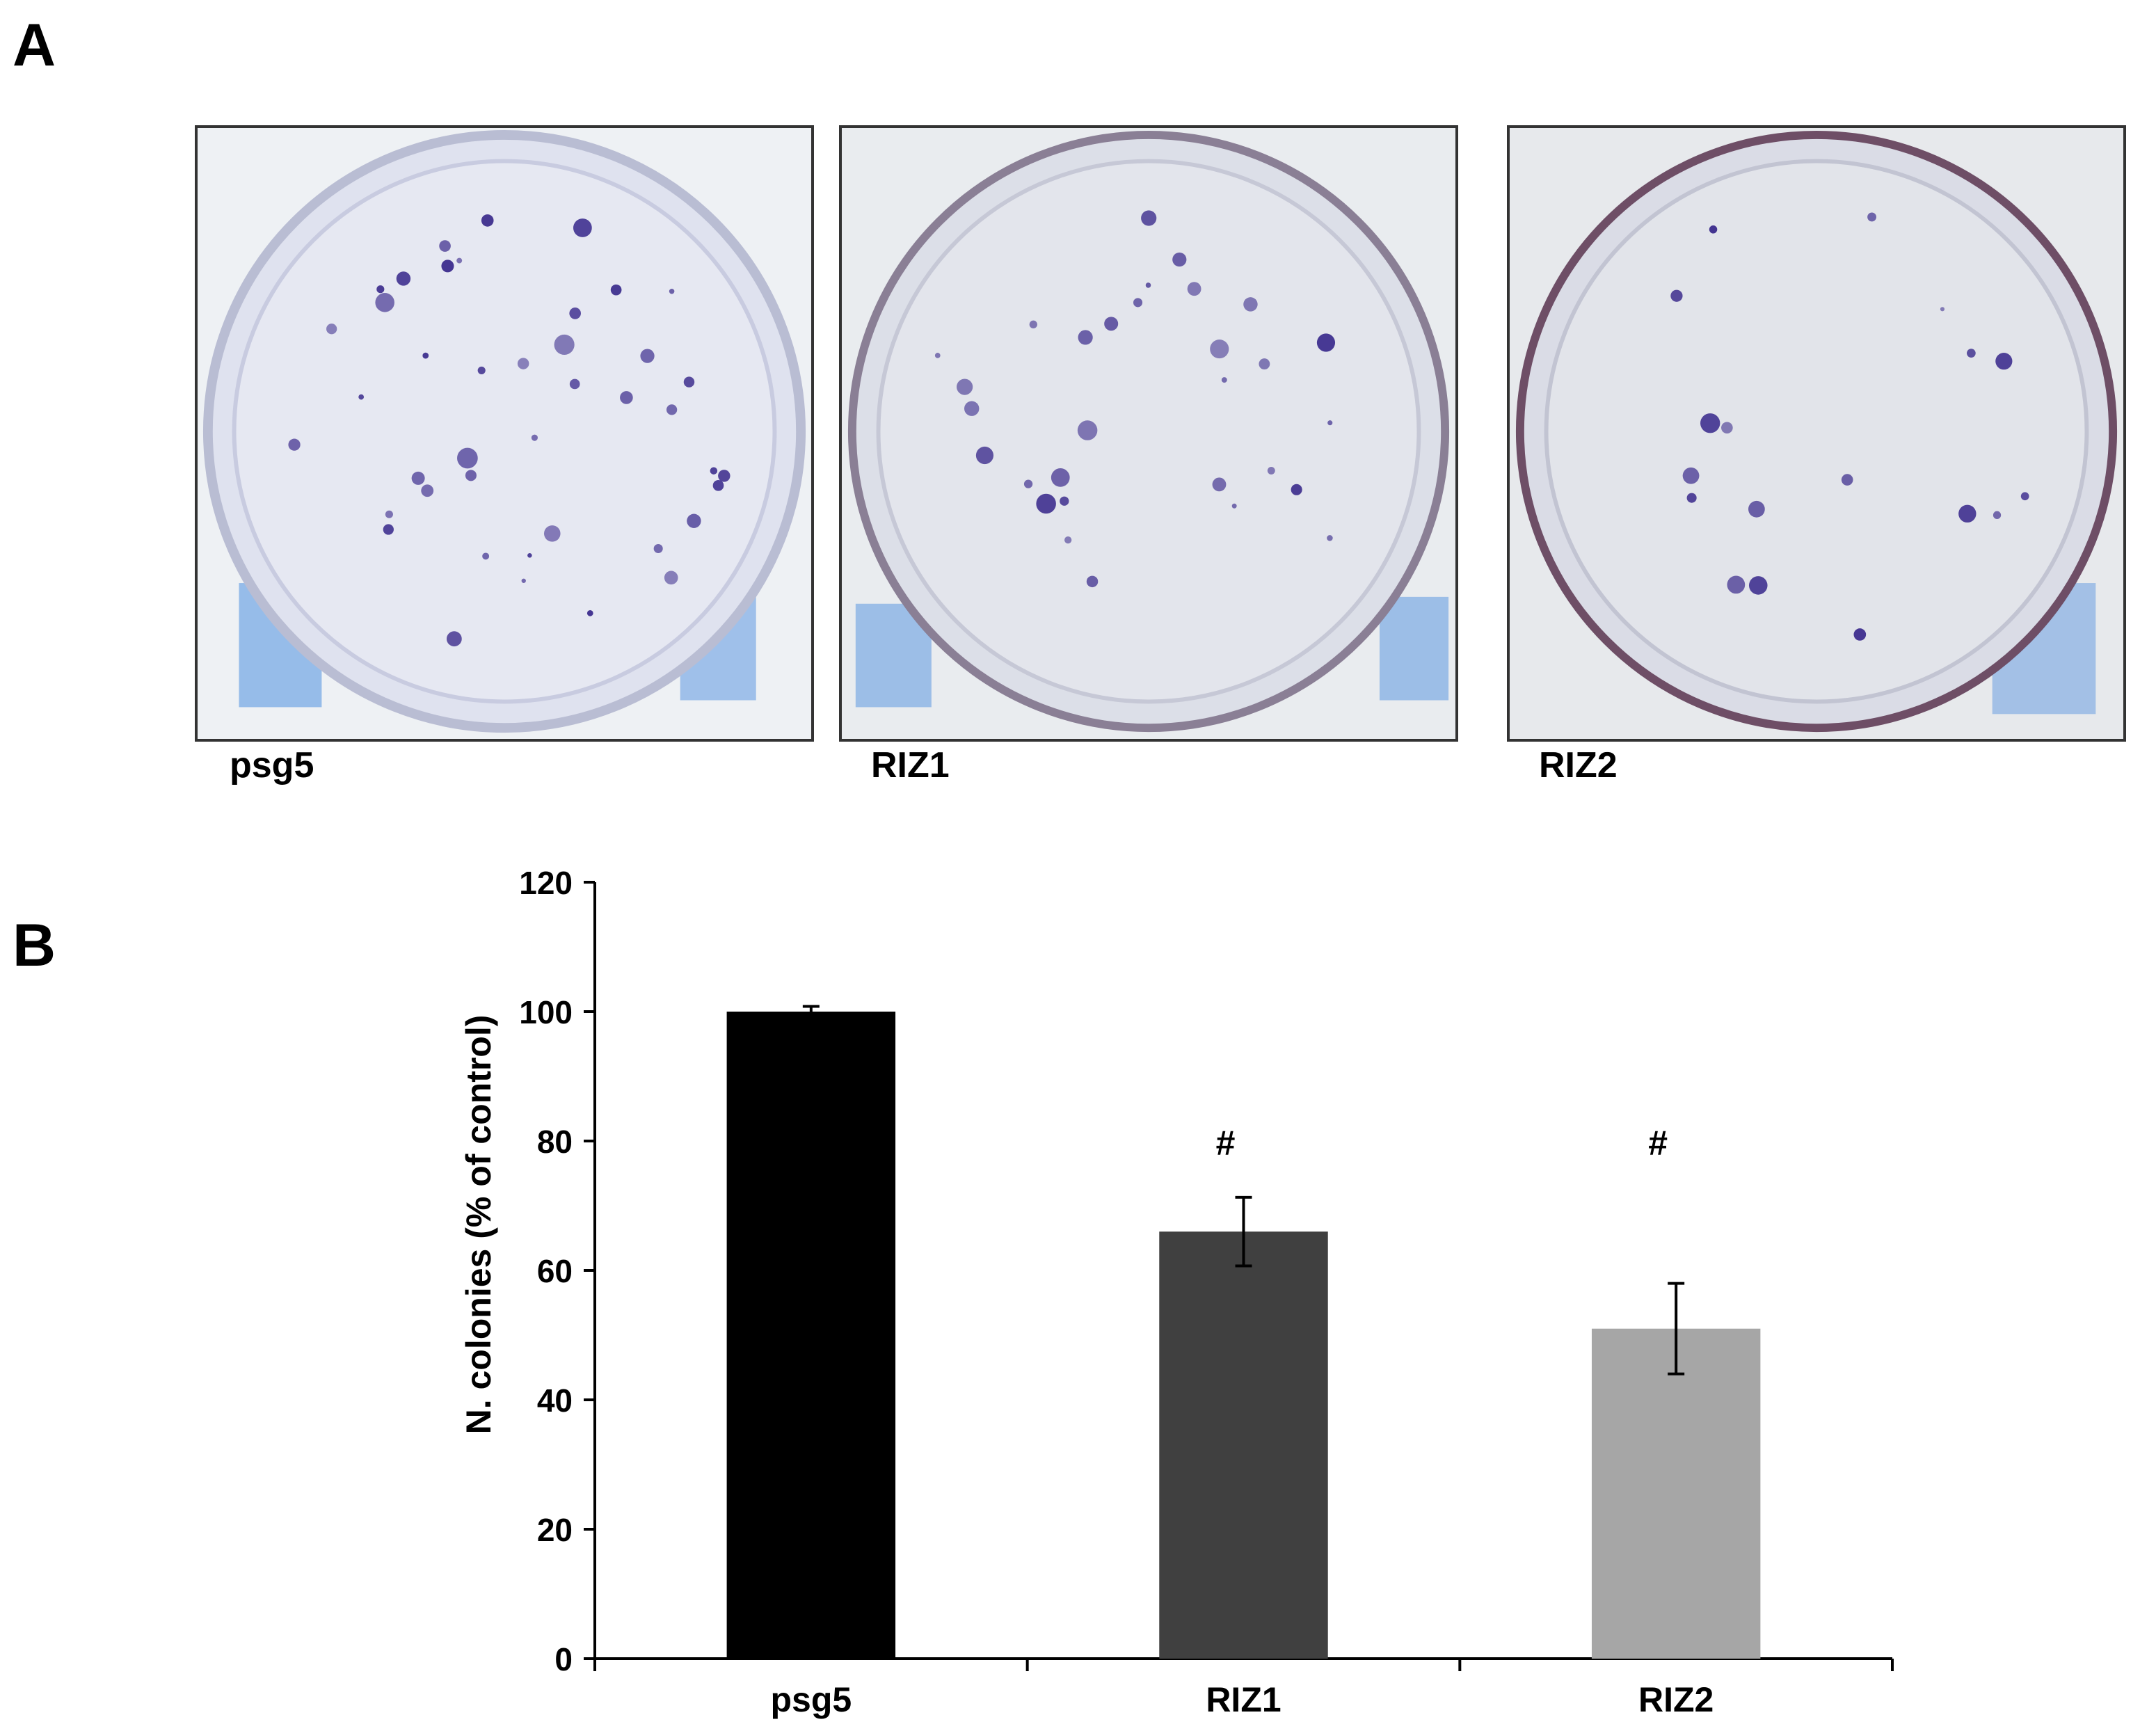 The width and height of the screenshot is (2156, 1731). I want to click on y-axis-label: N. colonies (% of control), so click(479, 1225).